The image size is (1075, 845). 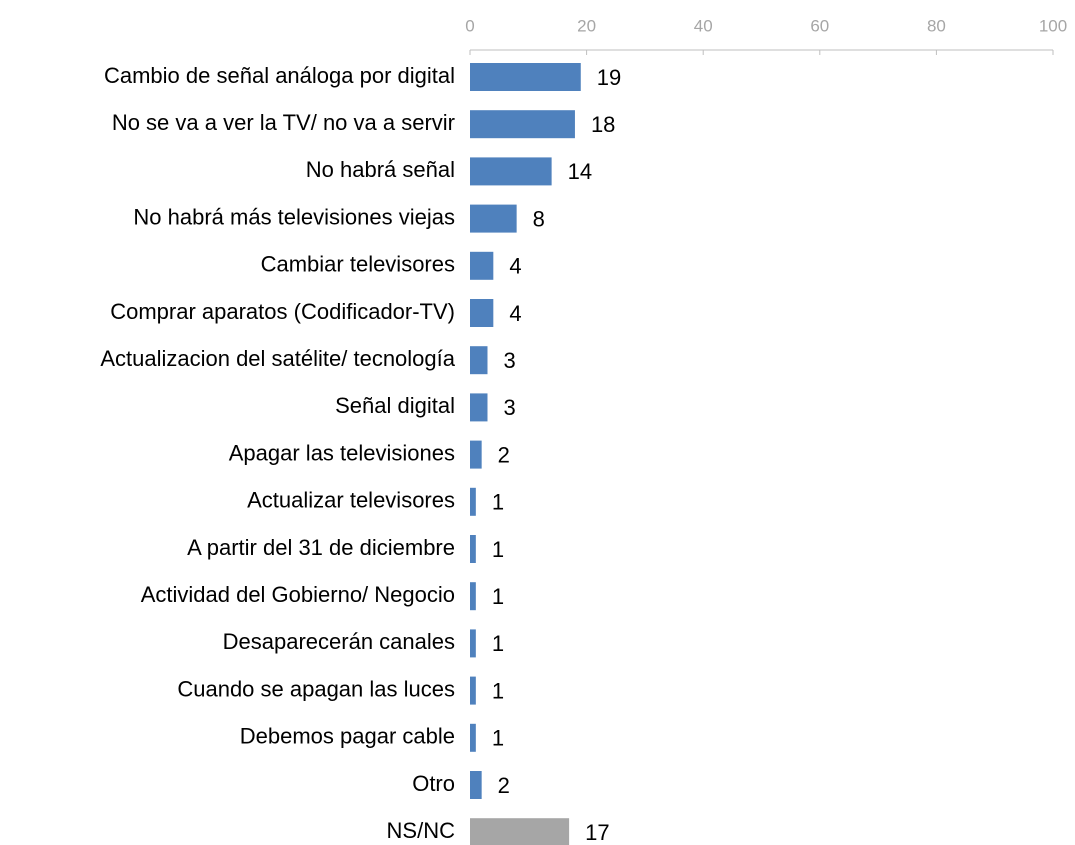 I want to click on value-label: 8, so click(x=539, y=218).